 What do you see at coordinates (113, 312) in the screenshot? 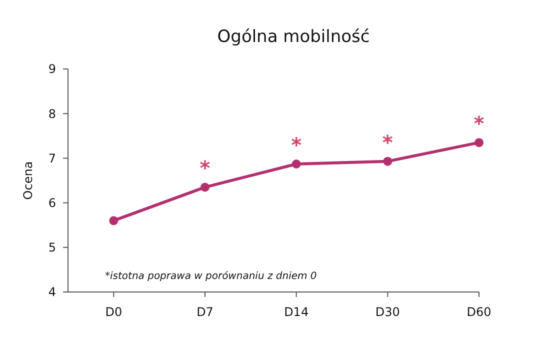
I see `x-tick-label: D0` at bounding box center [113, 312].